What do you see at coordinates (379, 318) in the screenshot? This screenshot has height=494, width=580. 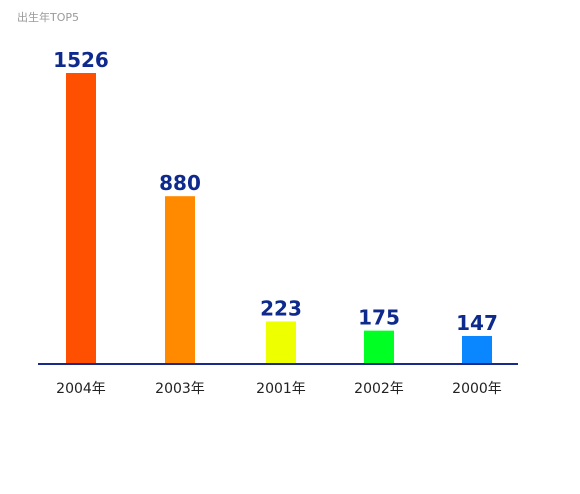 I see `value-label-4: 175` at bounding box center [379, 318].